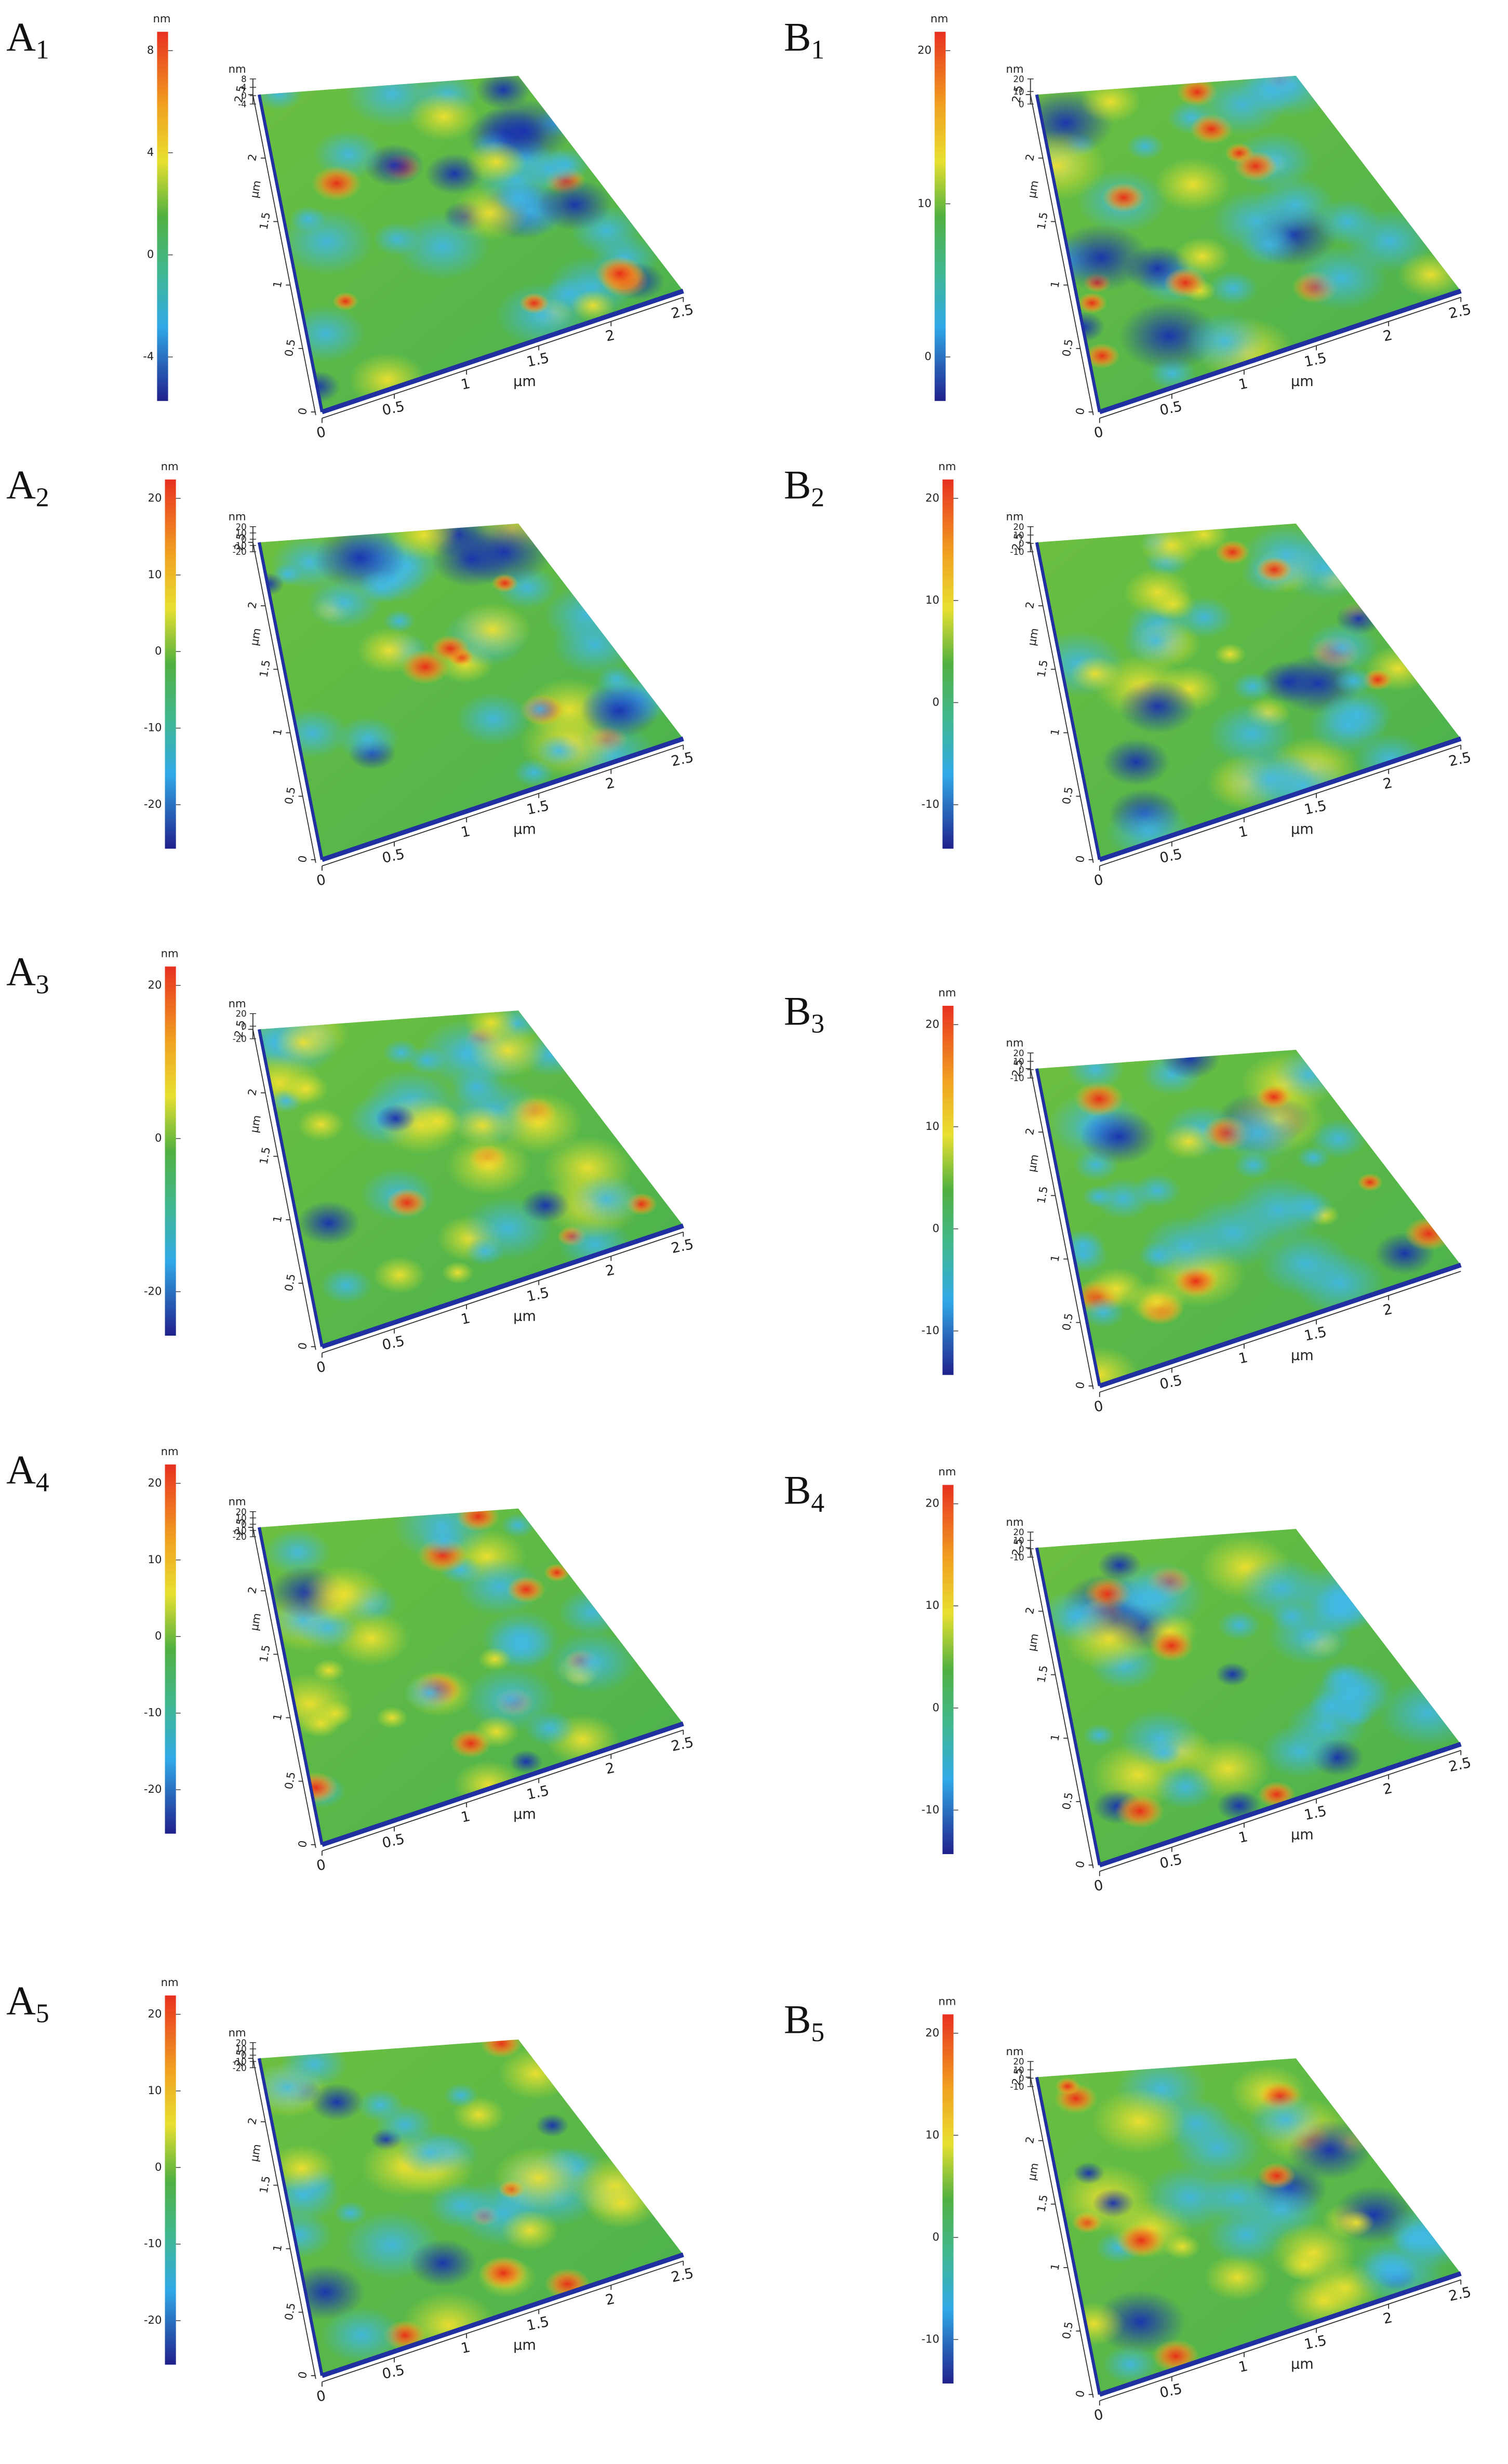  I want to click on colorbar-tick-label: -4, so click(148, 356).